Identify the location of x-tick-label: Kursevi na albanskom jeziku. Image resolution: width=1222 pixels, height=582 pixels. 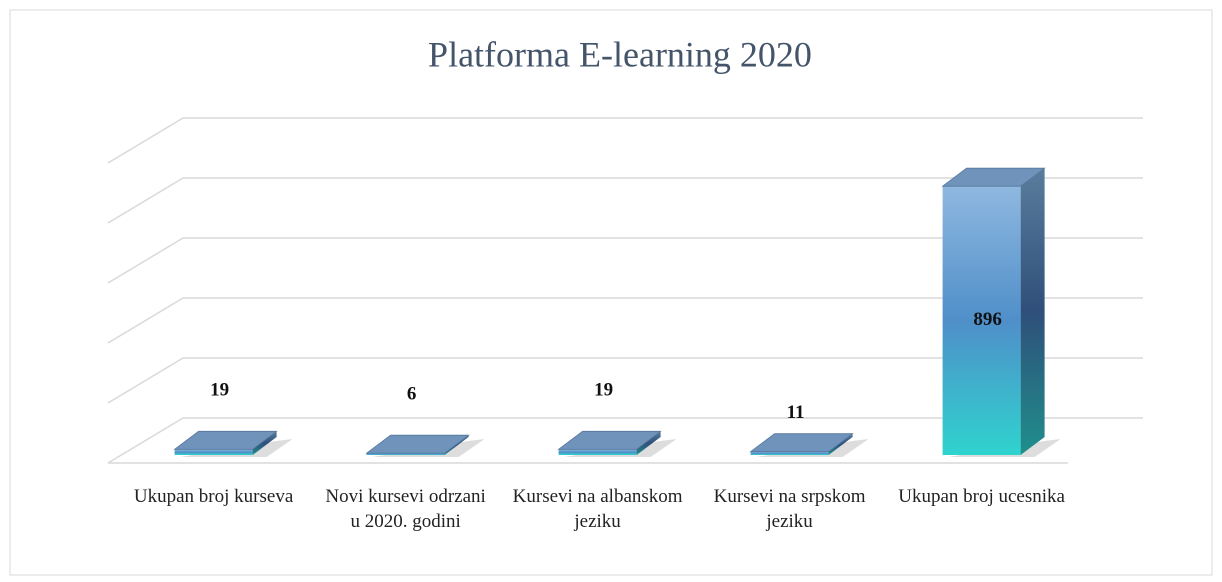
(597, 509).